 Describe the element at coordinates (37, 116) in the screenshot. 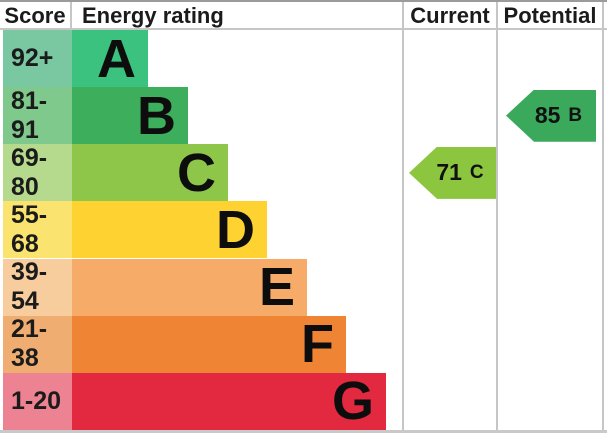

I see `score-cell-b: 81-91` at that location.